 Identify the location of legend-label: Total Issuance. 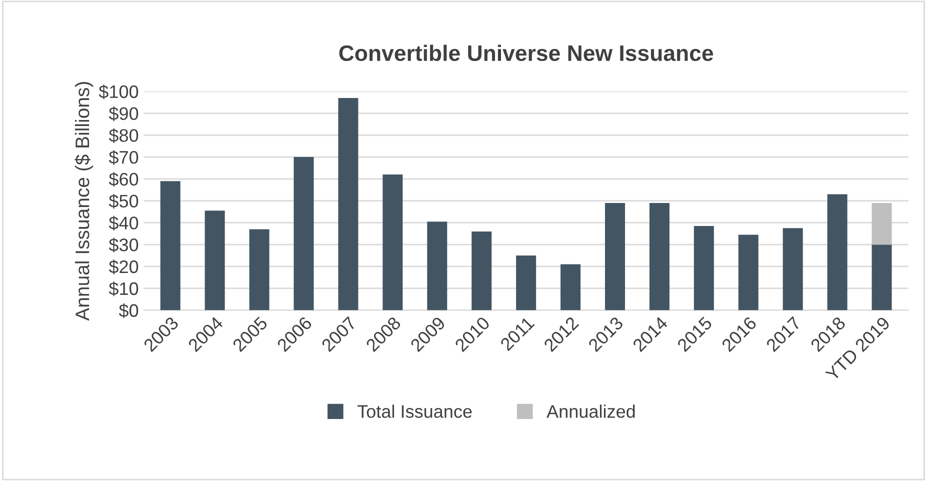
(415, 411).